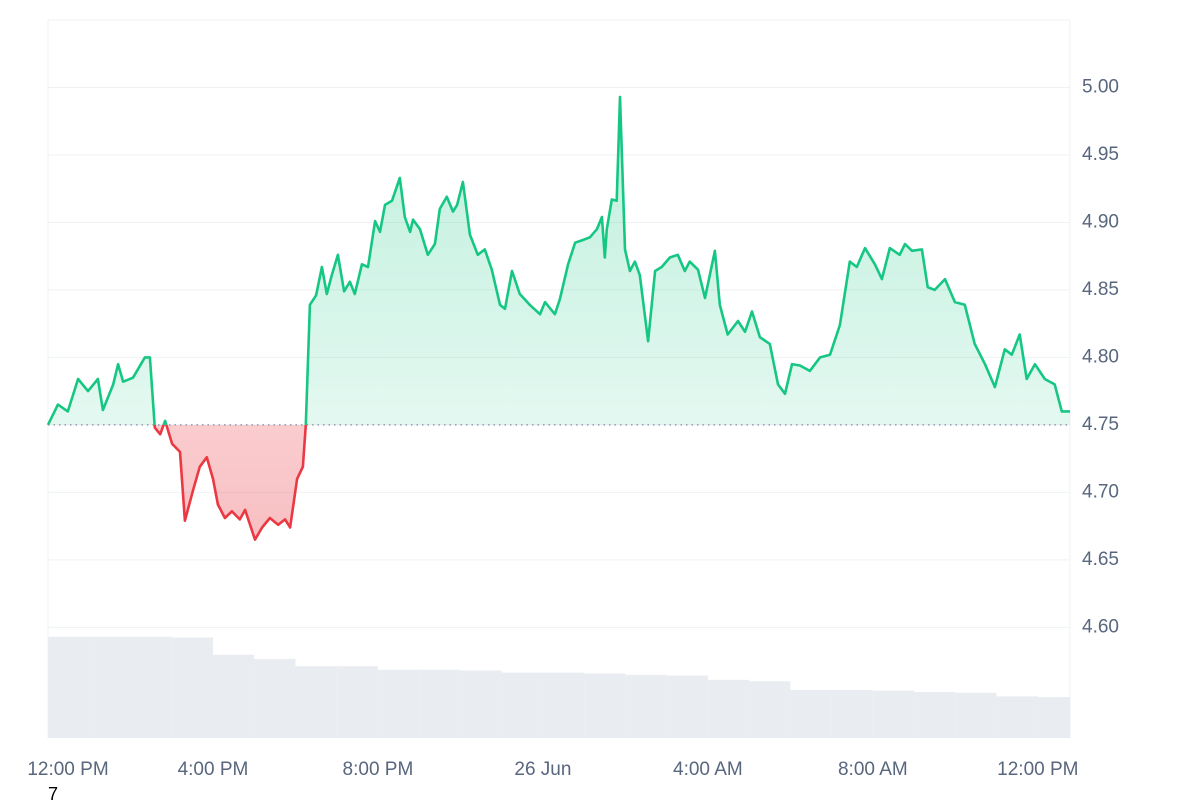  I want to click on x-tick-label: 26 Jun, so click(542, 769).